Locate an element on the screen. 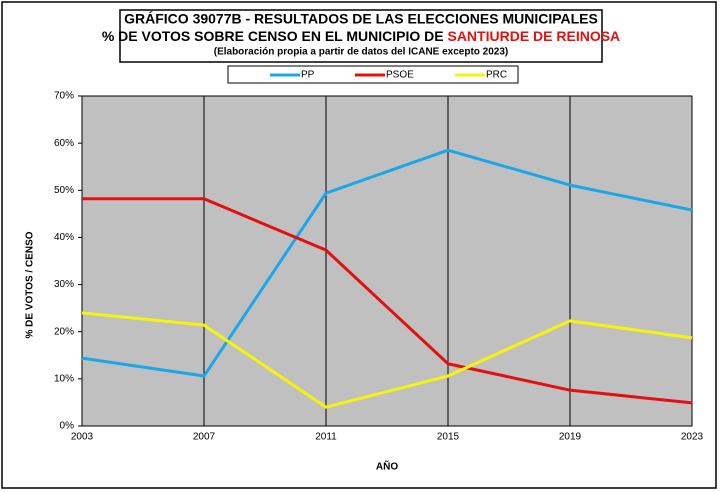 This screenshot has height=492, width=720. x-tick-label: 2015 is located at coordinates (448, 437).